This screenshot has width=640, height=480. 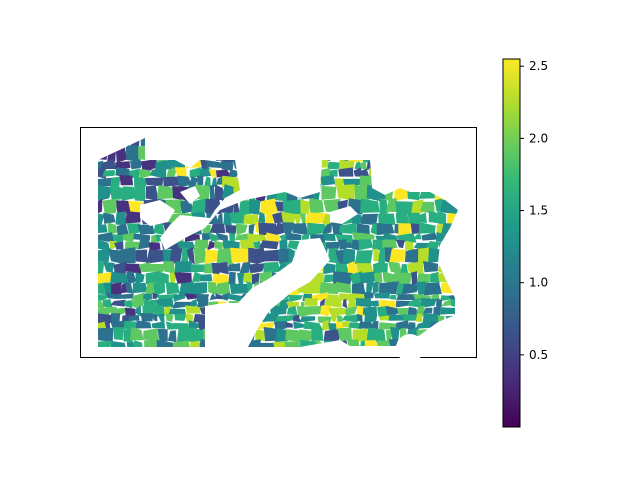 What do you see at coordinates (538, 66) in the screenshot?
I see `colorbar-tick-label: 2.5` at bounding box center [538, 66].